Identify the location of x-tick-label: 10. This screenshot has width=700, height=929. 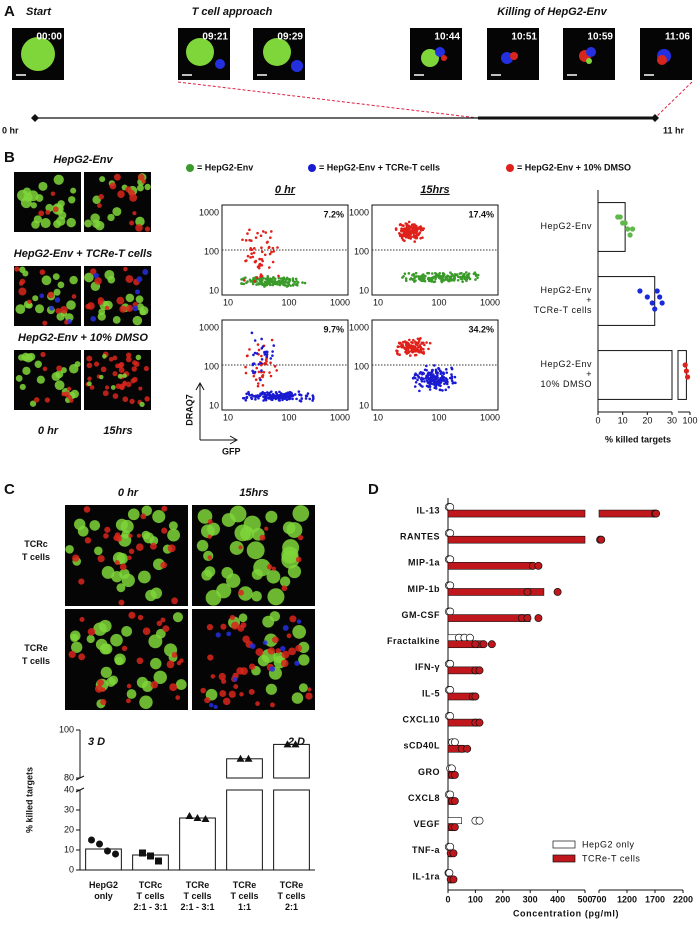
(623, 420).